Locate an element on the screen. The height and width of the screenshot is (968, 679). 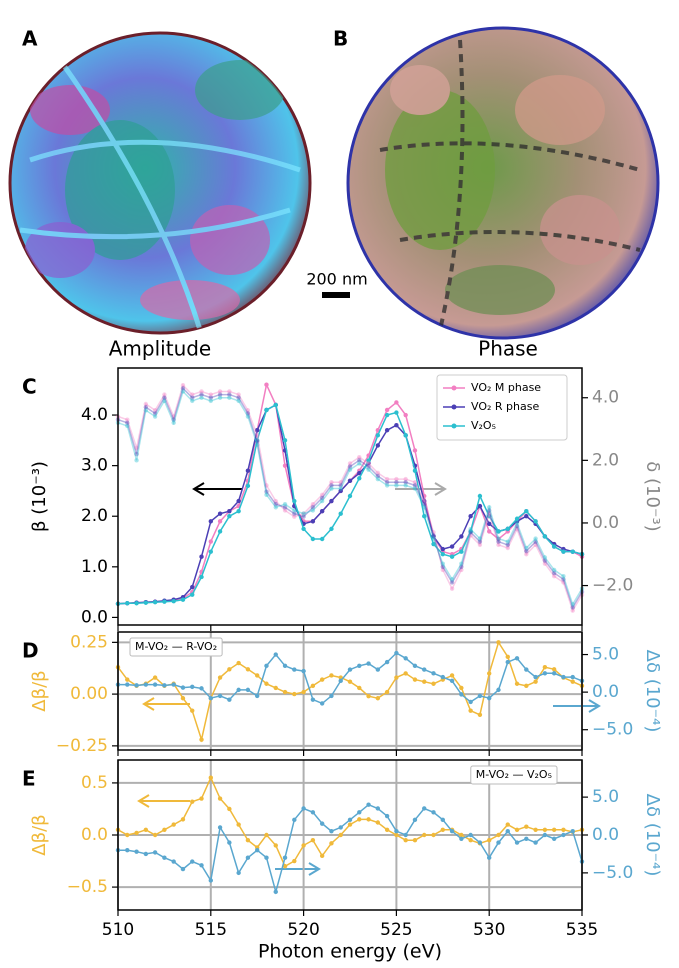
panel-label: A is located at coordinates (30, 39).